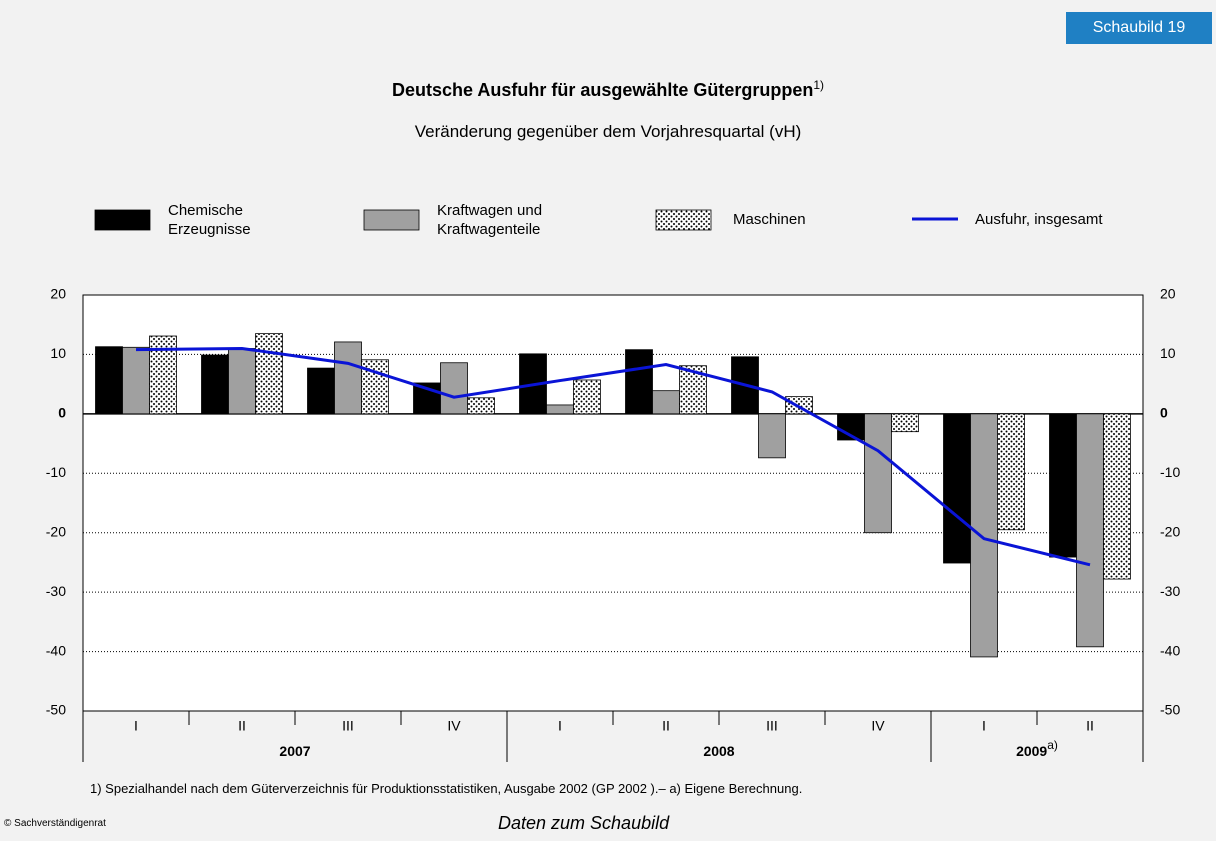  I want to click on group-label-text: 2008, so click(718, 751).